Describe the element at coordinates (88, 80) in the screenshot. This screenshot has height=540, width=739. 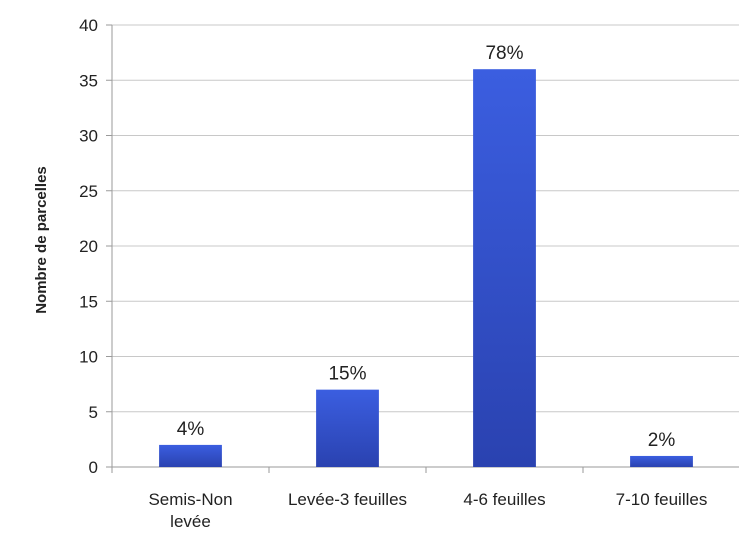
I see `y-tick-label: 35` at that location.